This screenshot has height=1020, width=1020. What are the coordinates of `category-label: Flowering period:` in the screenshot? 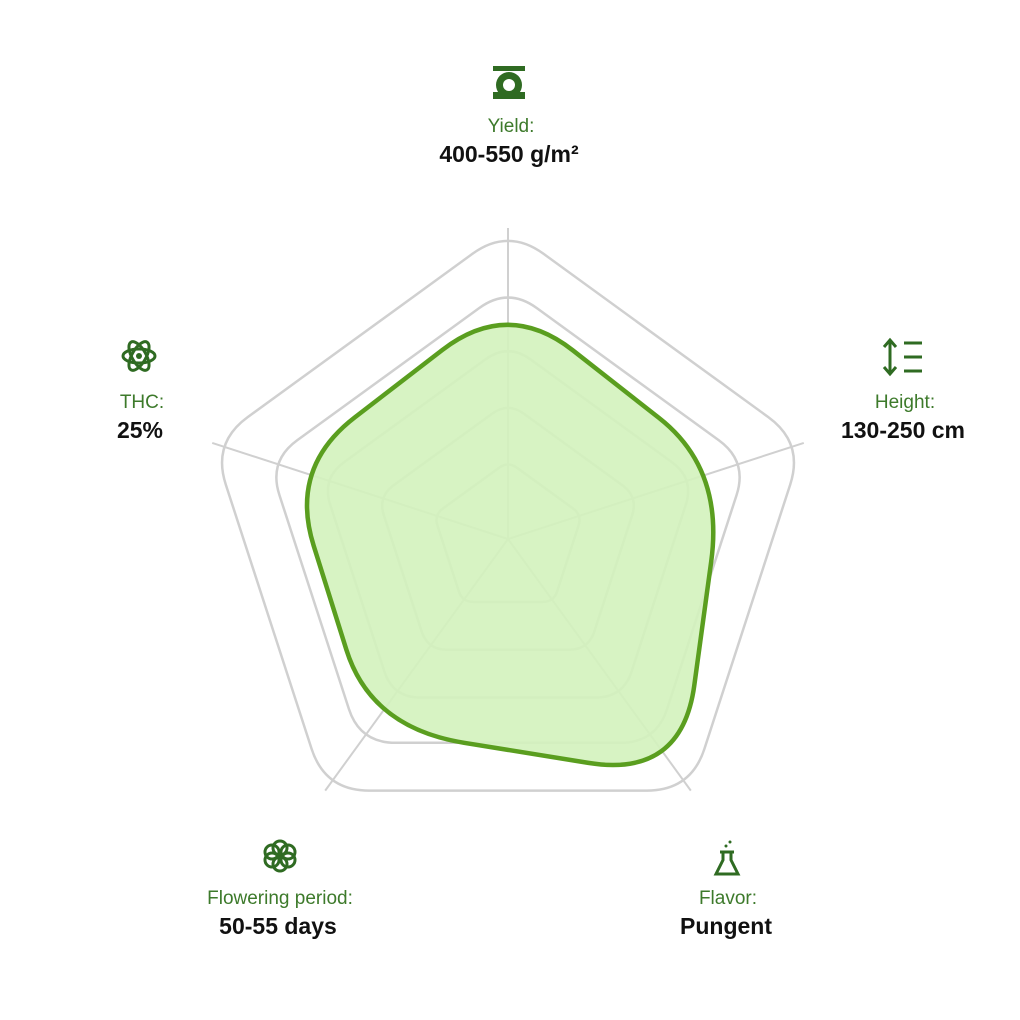 It's located at (280, 898).